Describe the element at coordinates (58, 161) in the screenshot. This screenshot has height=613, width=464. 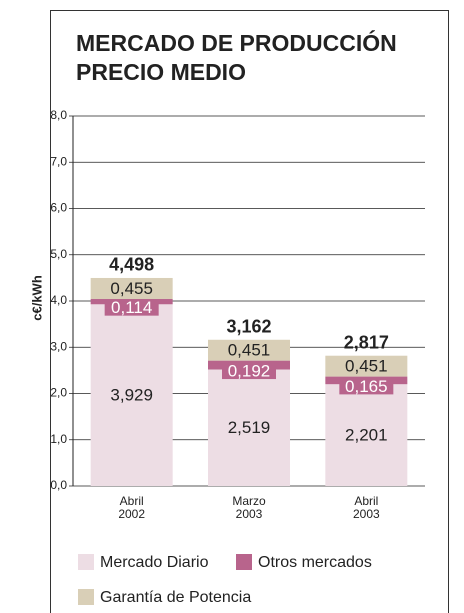
I see `y-tick-label: 7,0` at that location.